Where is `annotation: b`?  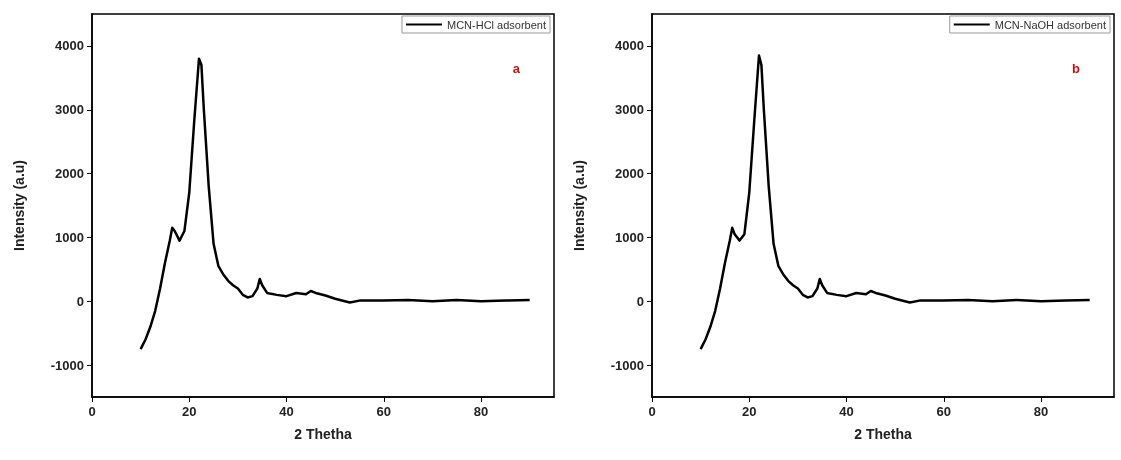
annotation: b is located at coordinates (1076, 68).